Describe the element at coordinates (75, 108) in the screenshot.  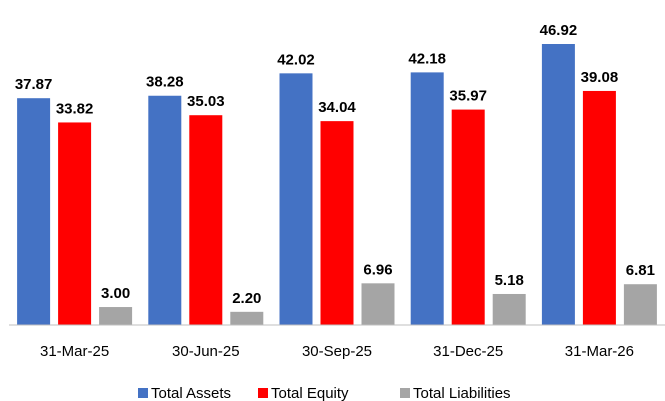
I see `data-label: 33.82` at that location.